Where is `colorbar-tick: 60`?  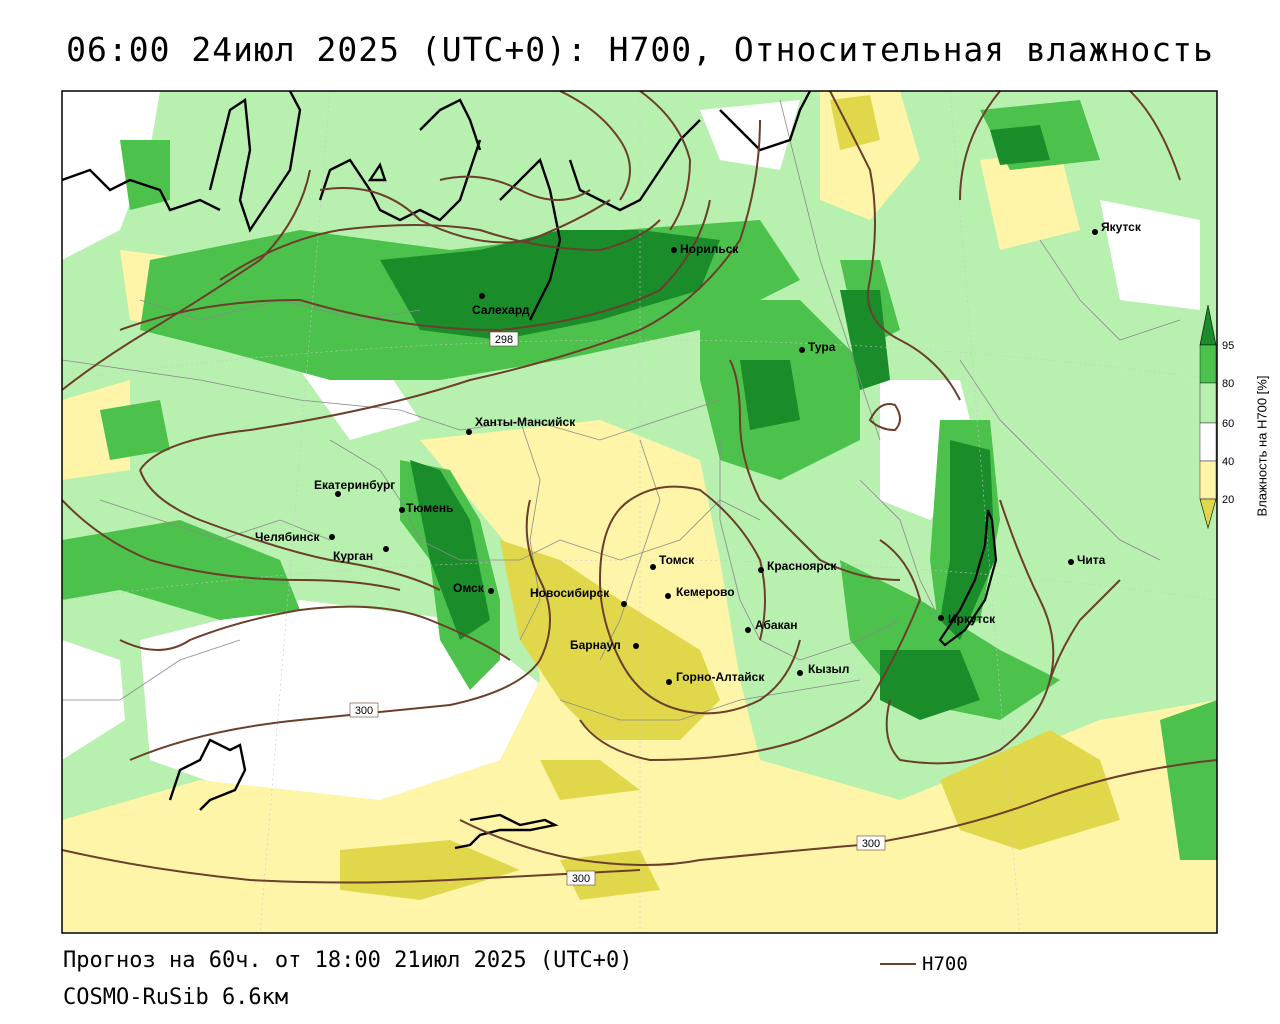
colorbar-tick: 60 is located at coordinates (1228, 424).